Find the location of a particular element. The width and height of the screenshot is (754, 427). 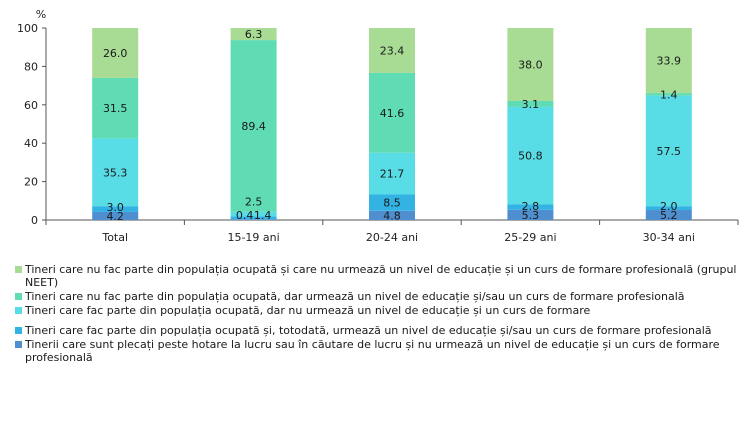

data-label: 4.8 is located at coordinates (392, 215).